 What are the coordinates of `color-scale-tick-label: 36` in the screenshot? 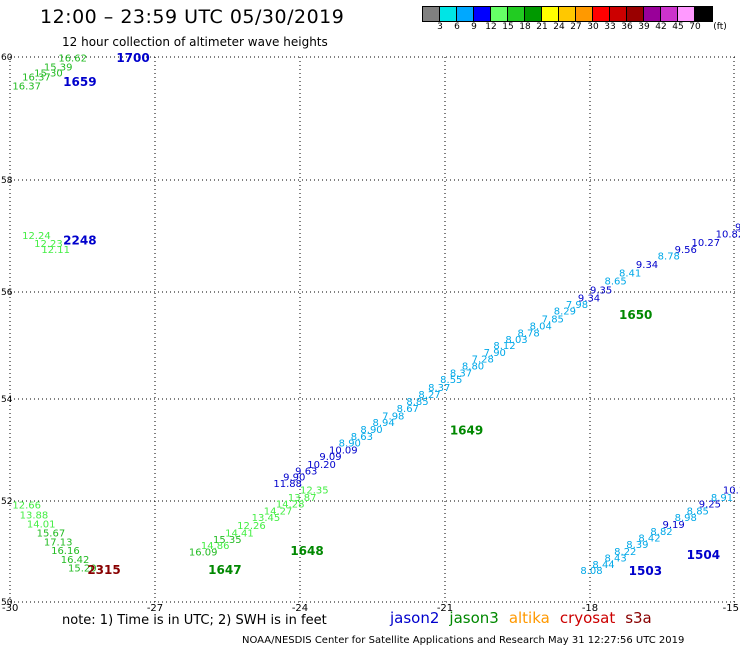 It's located at (627, 27).